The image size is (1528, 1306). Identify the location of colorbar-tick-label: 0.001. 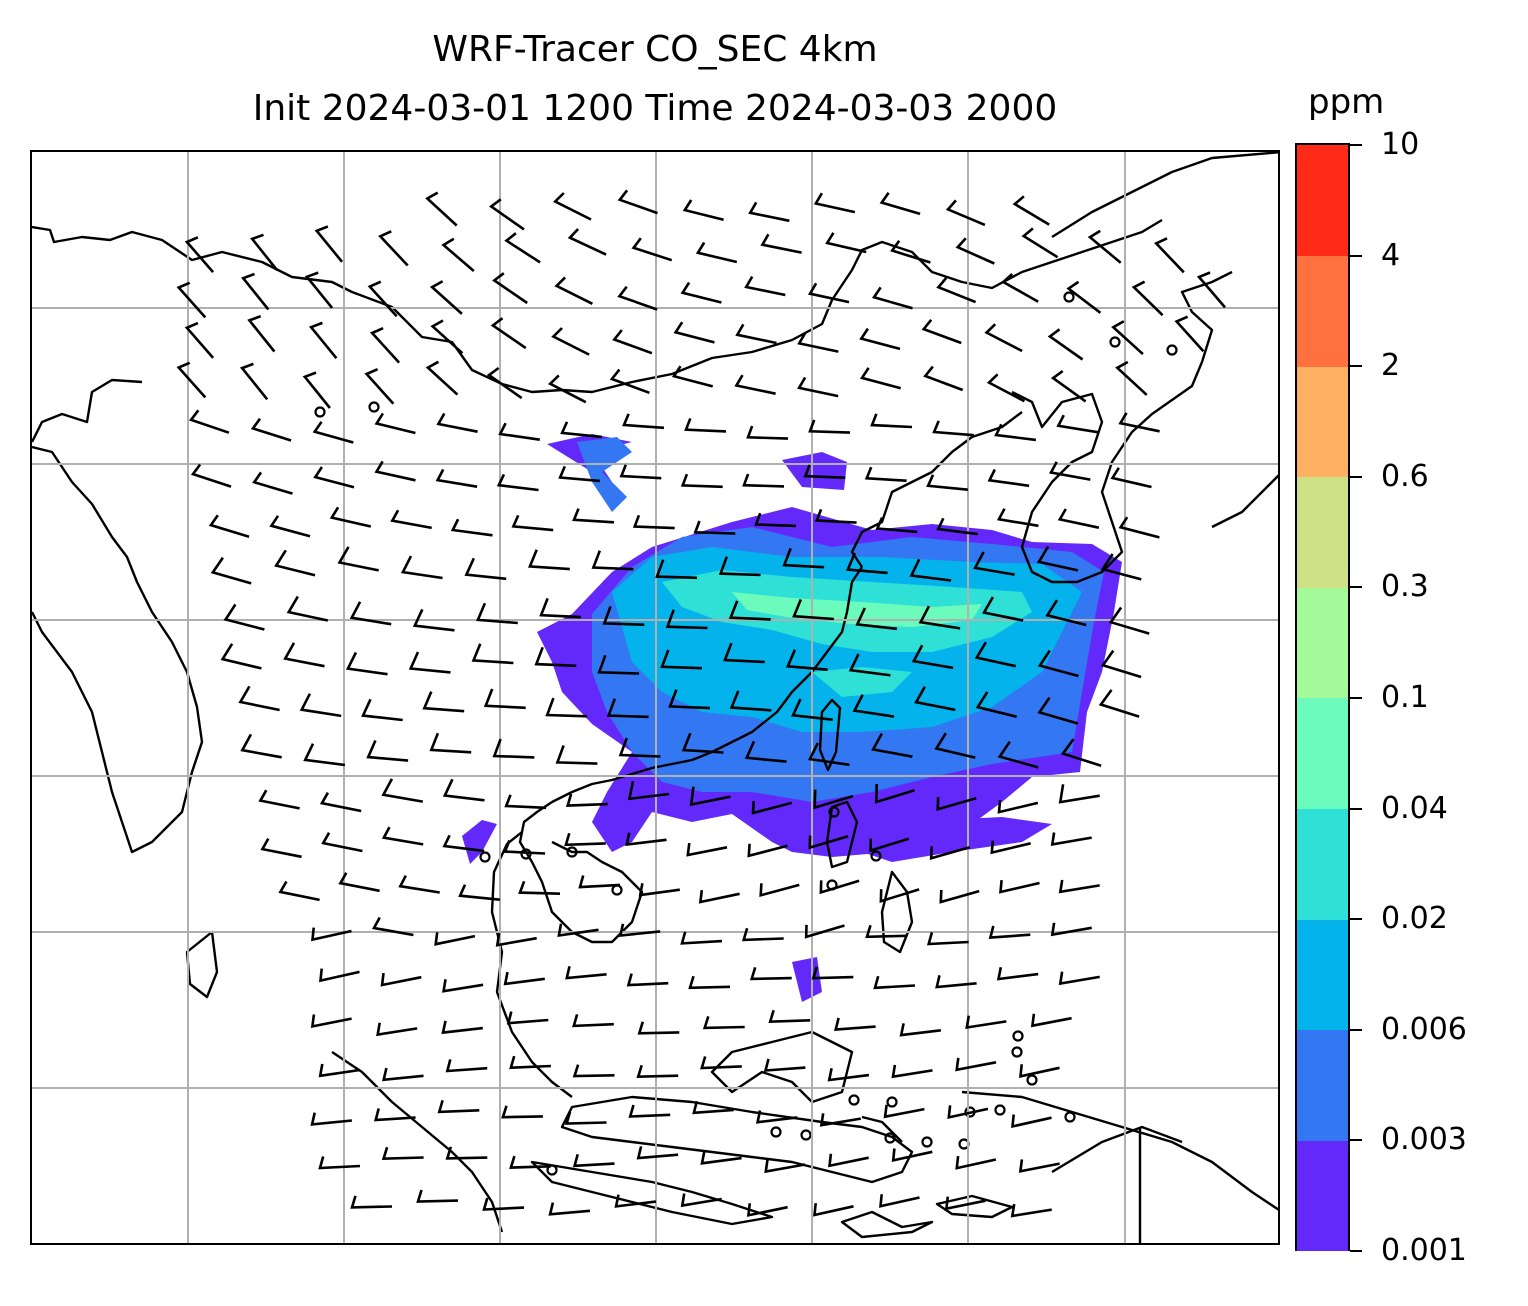
(1424, 1250).